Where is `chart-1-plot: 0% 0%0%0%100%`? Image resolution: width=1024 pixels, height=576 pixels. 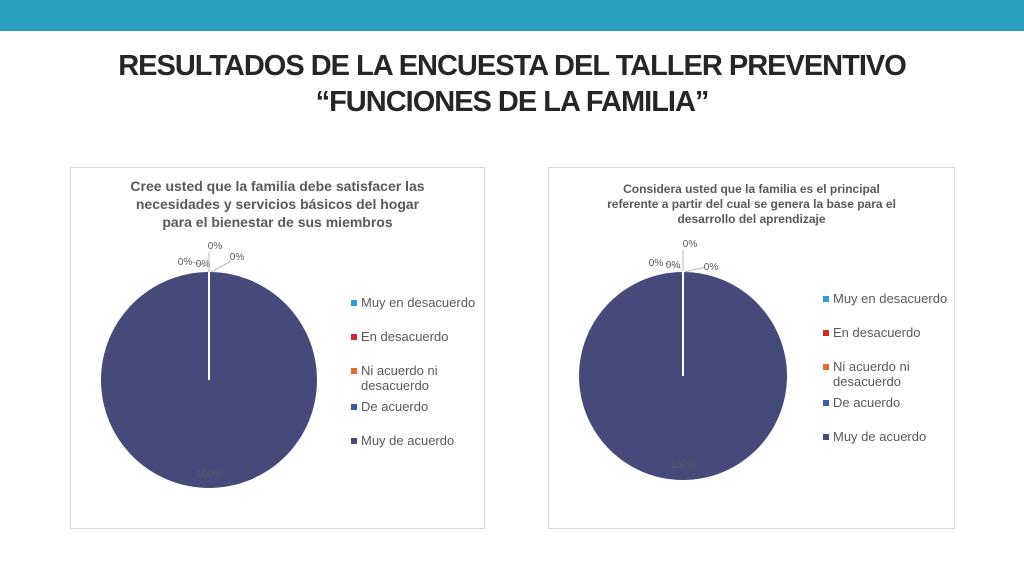
chart-1-plot: 0% 0%0%0%100% is located at coordinates (209, 364).